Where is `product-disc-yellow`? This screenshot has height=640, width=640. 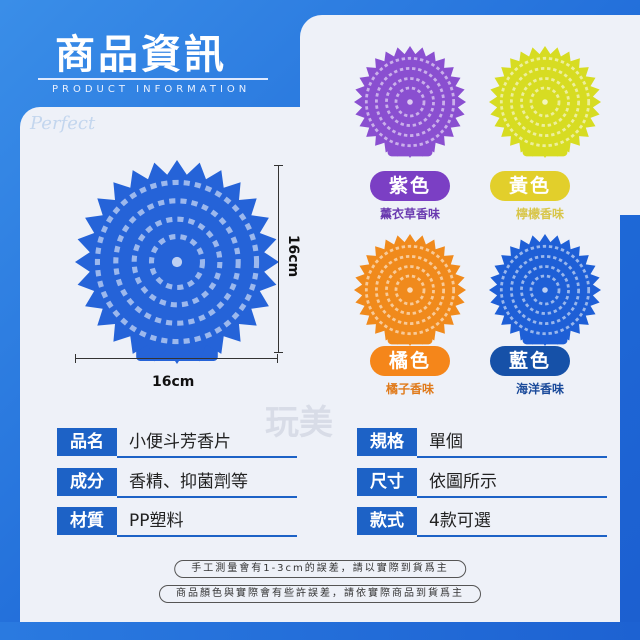
product-disc-yellow is located at coordinates (545, 102).